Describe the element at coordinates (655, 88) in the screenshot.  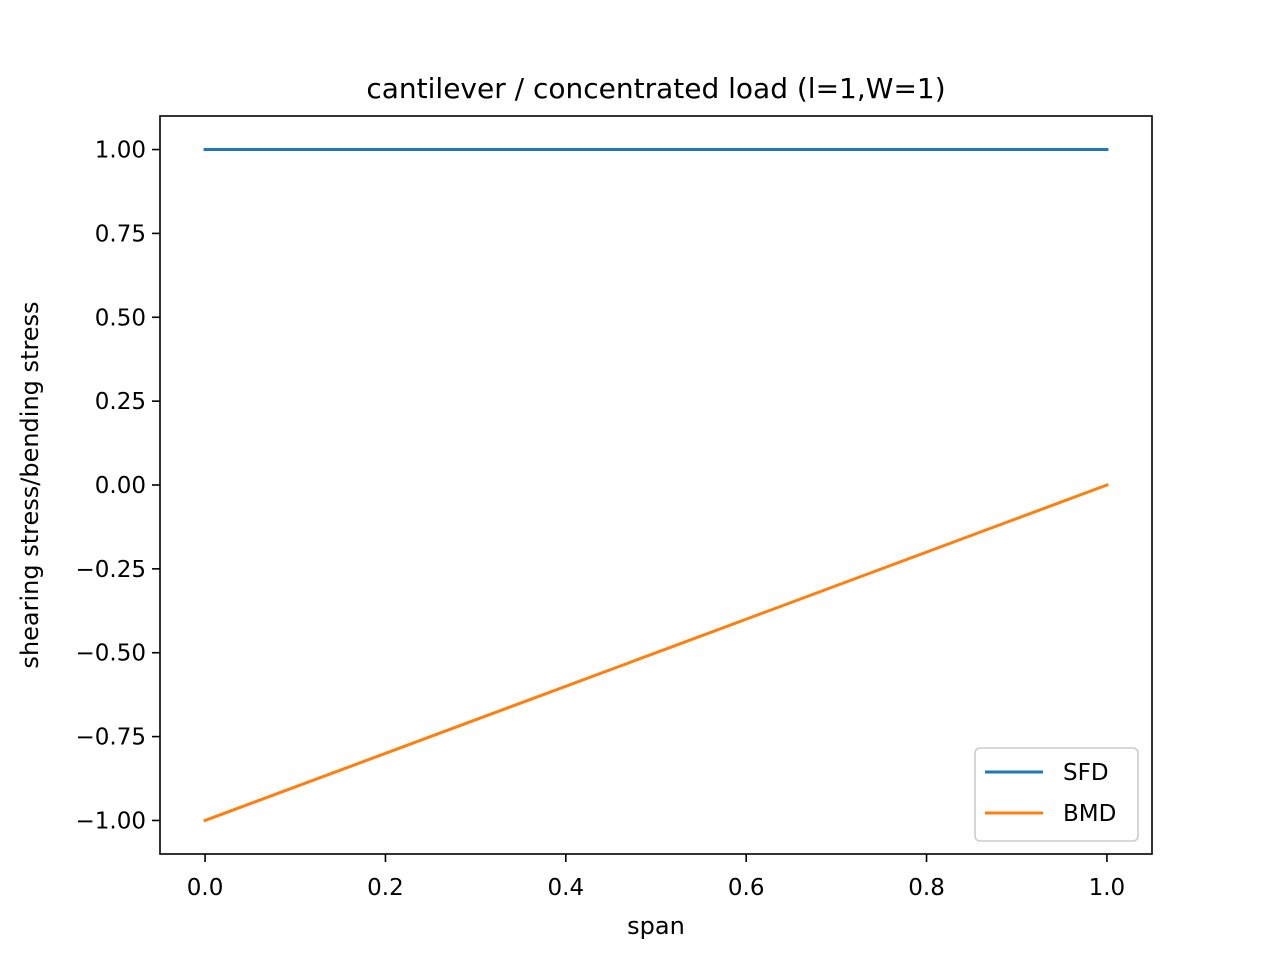
I see `chart-title: cantilever / concentrated load (l=1,W=1)` at that location.